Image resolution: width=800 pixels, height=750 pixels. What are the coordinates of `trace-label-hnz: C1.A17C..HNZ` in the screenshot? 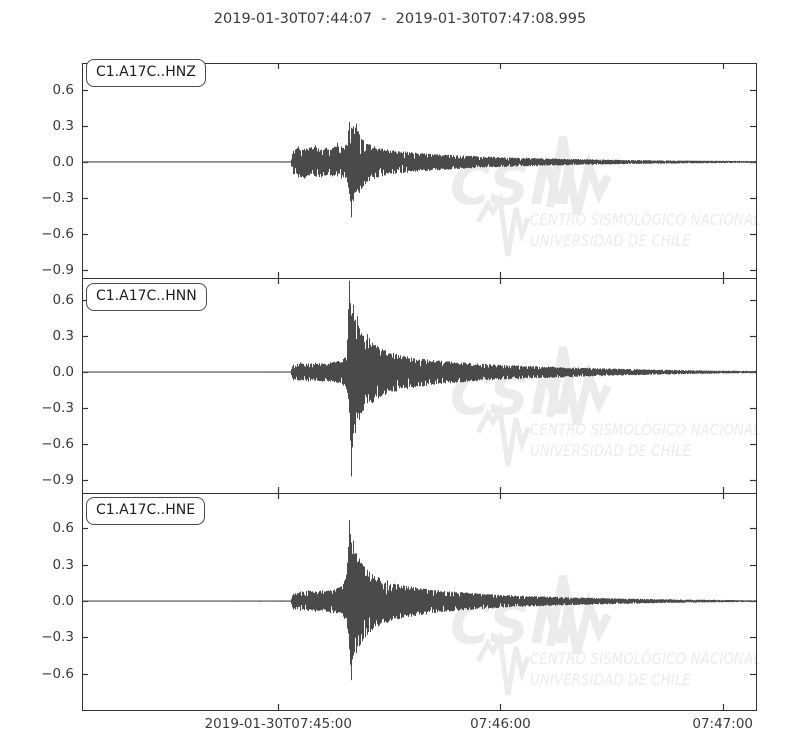 It's located at (146, 73).